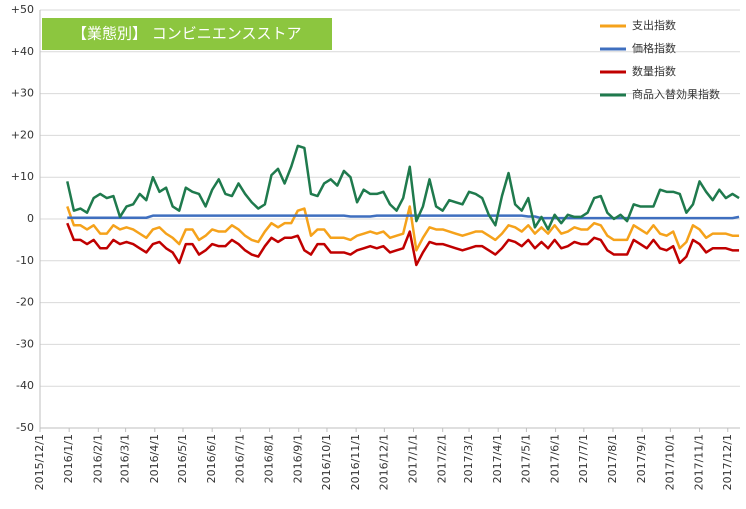  I want to click on x-tick-label: 2015/12/1, so click(39, 462).